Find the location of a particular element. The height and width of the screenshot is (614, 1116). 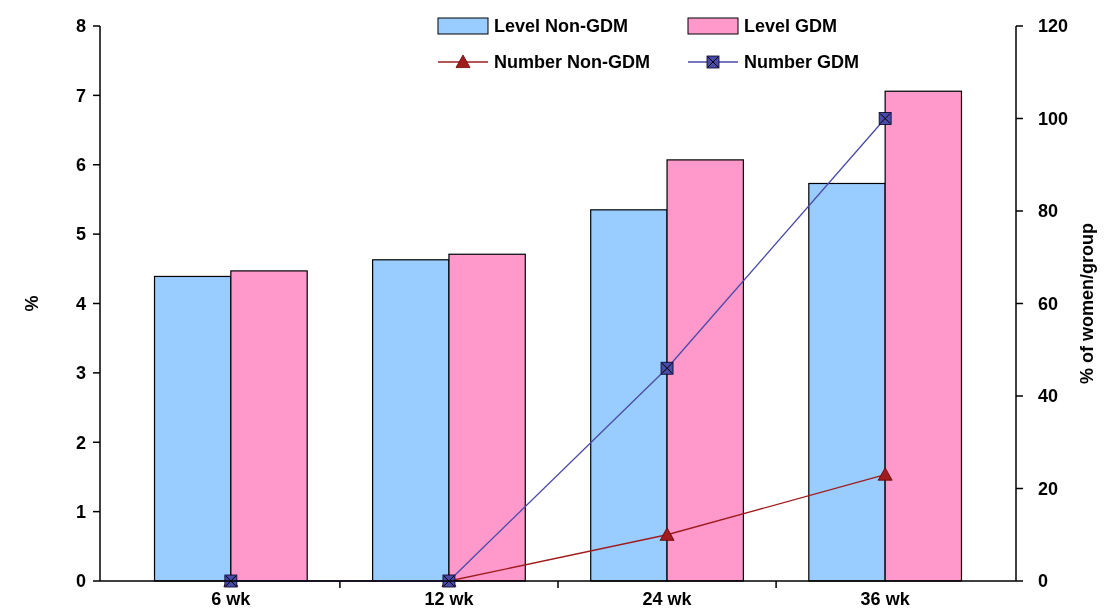

y2-tick-label: 100 is located at coordinates (1053, 118).